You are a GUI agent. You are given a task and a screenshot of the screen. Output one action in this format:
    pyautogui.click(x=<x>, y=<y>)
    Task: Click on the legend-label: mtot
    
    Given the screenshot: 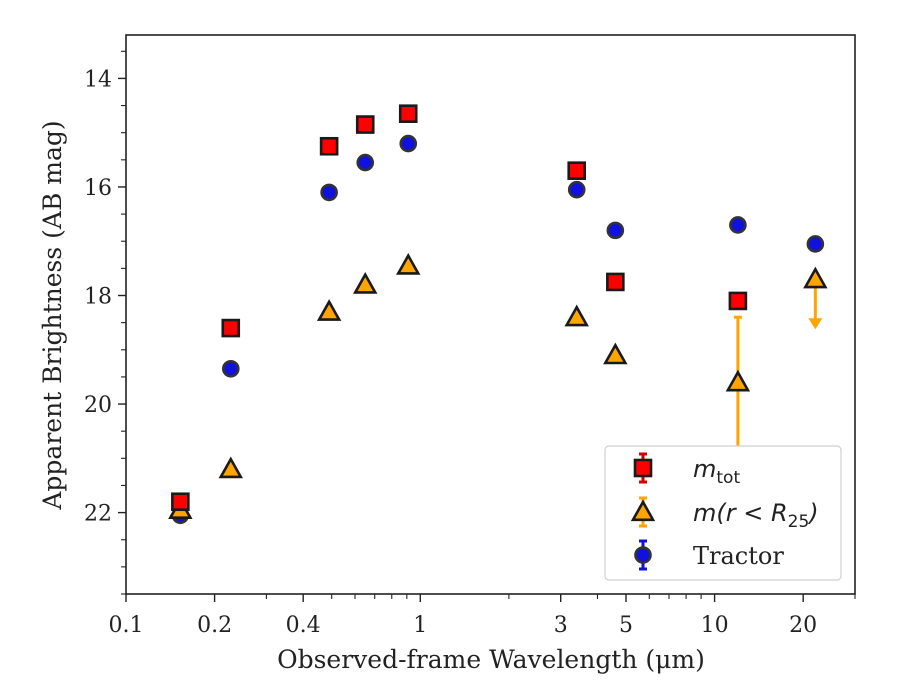 What is the action you would take?
    pyautogui.click(x=716, y=471)
    